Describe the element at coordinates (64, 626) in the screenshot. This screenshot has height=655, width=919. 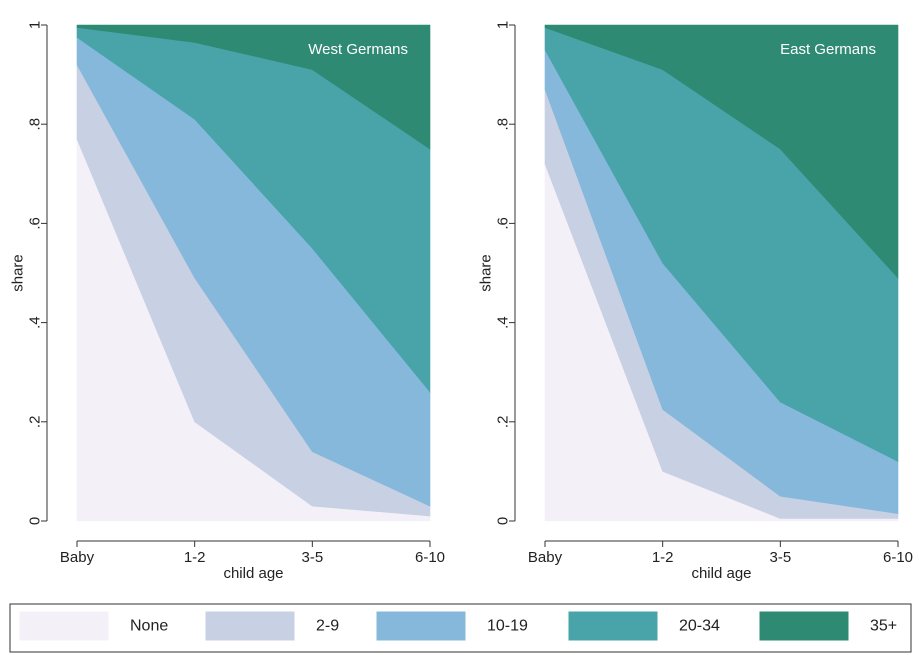
I see `legend-swatch-none` at that location.